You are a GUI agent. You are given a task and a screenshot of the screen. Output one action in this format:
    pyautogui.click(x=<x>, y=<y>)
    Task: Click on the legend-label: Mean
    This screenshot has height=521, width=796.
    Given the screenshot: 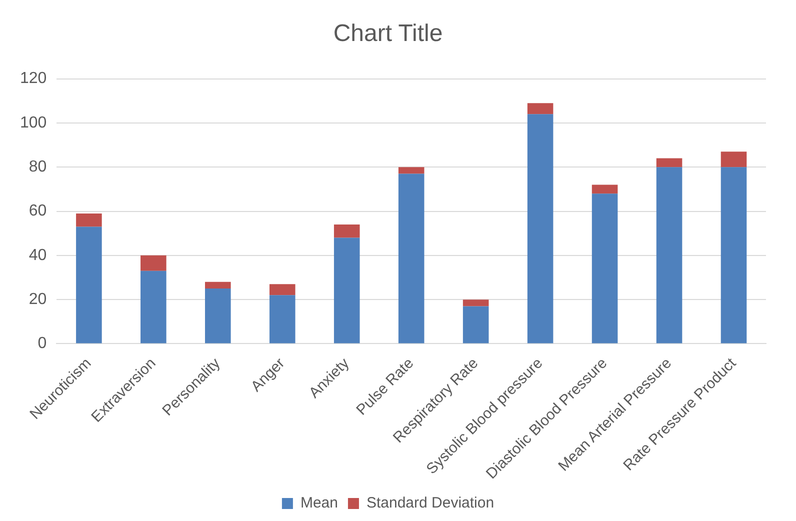 What is the action you would take?
    pyautogui.click(x=319, y=503)
    